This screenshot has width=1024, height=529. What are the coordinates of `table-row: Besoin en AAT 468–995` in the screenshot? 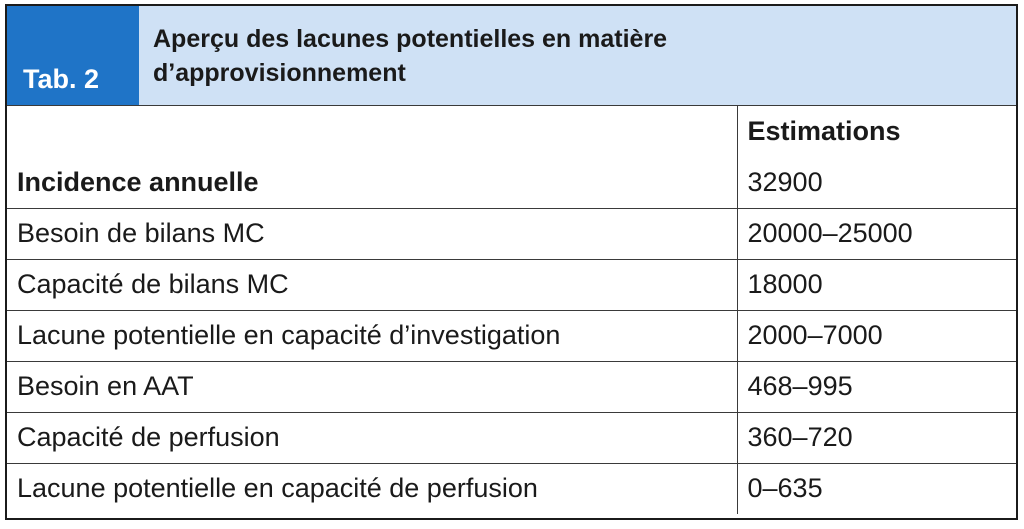 It's located at (511, 386).